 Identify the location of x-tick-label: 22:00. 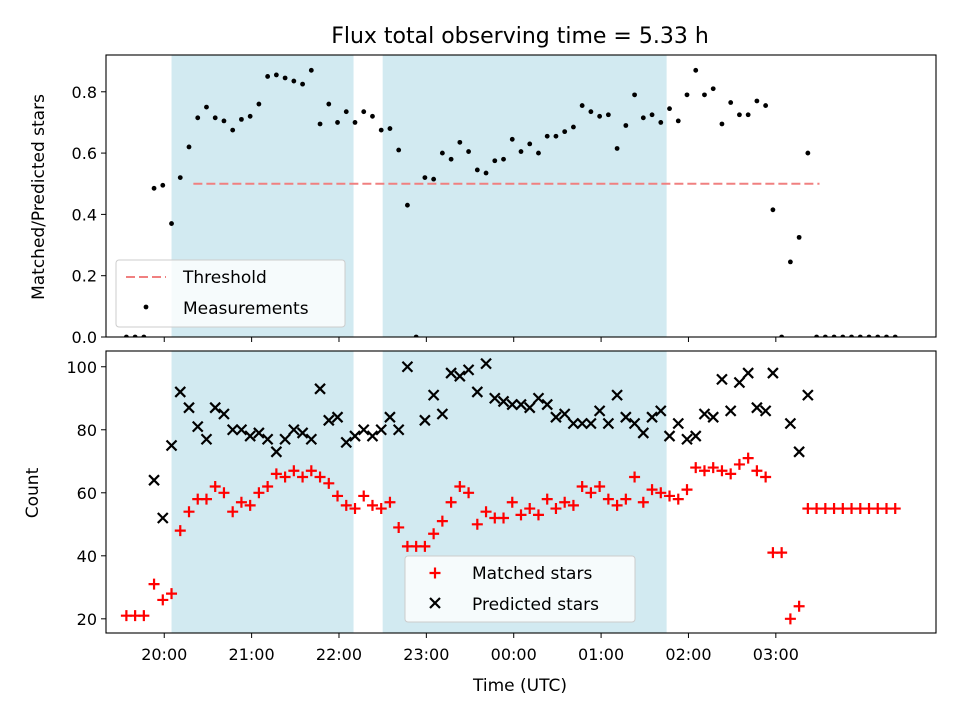
(339, 654).